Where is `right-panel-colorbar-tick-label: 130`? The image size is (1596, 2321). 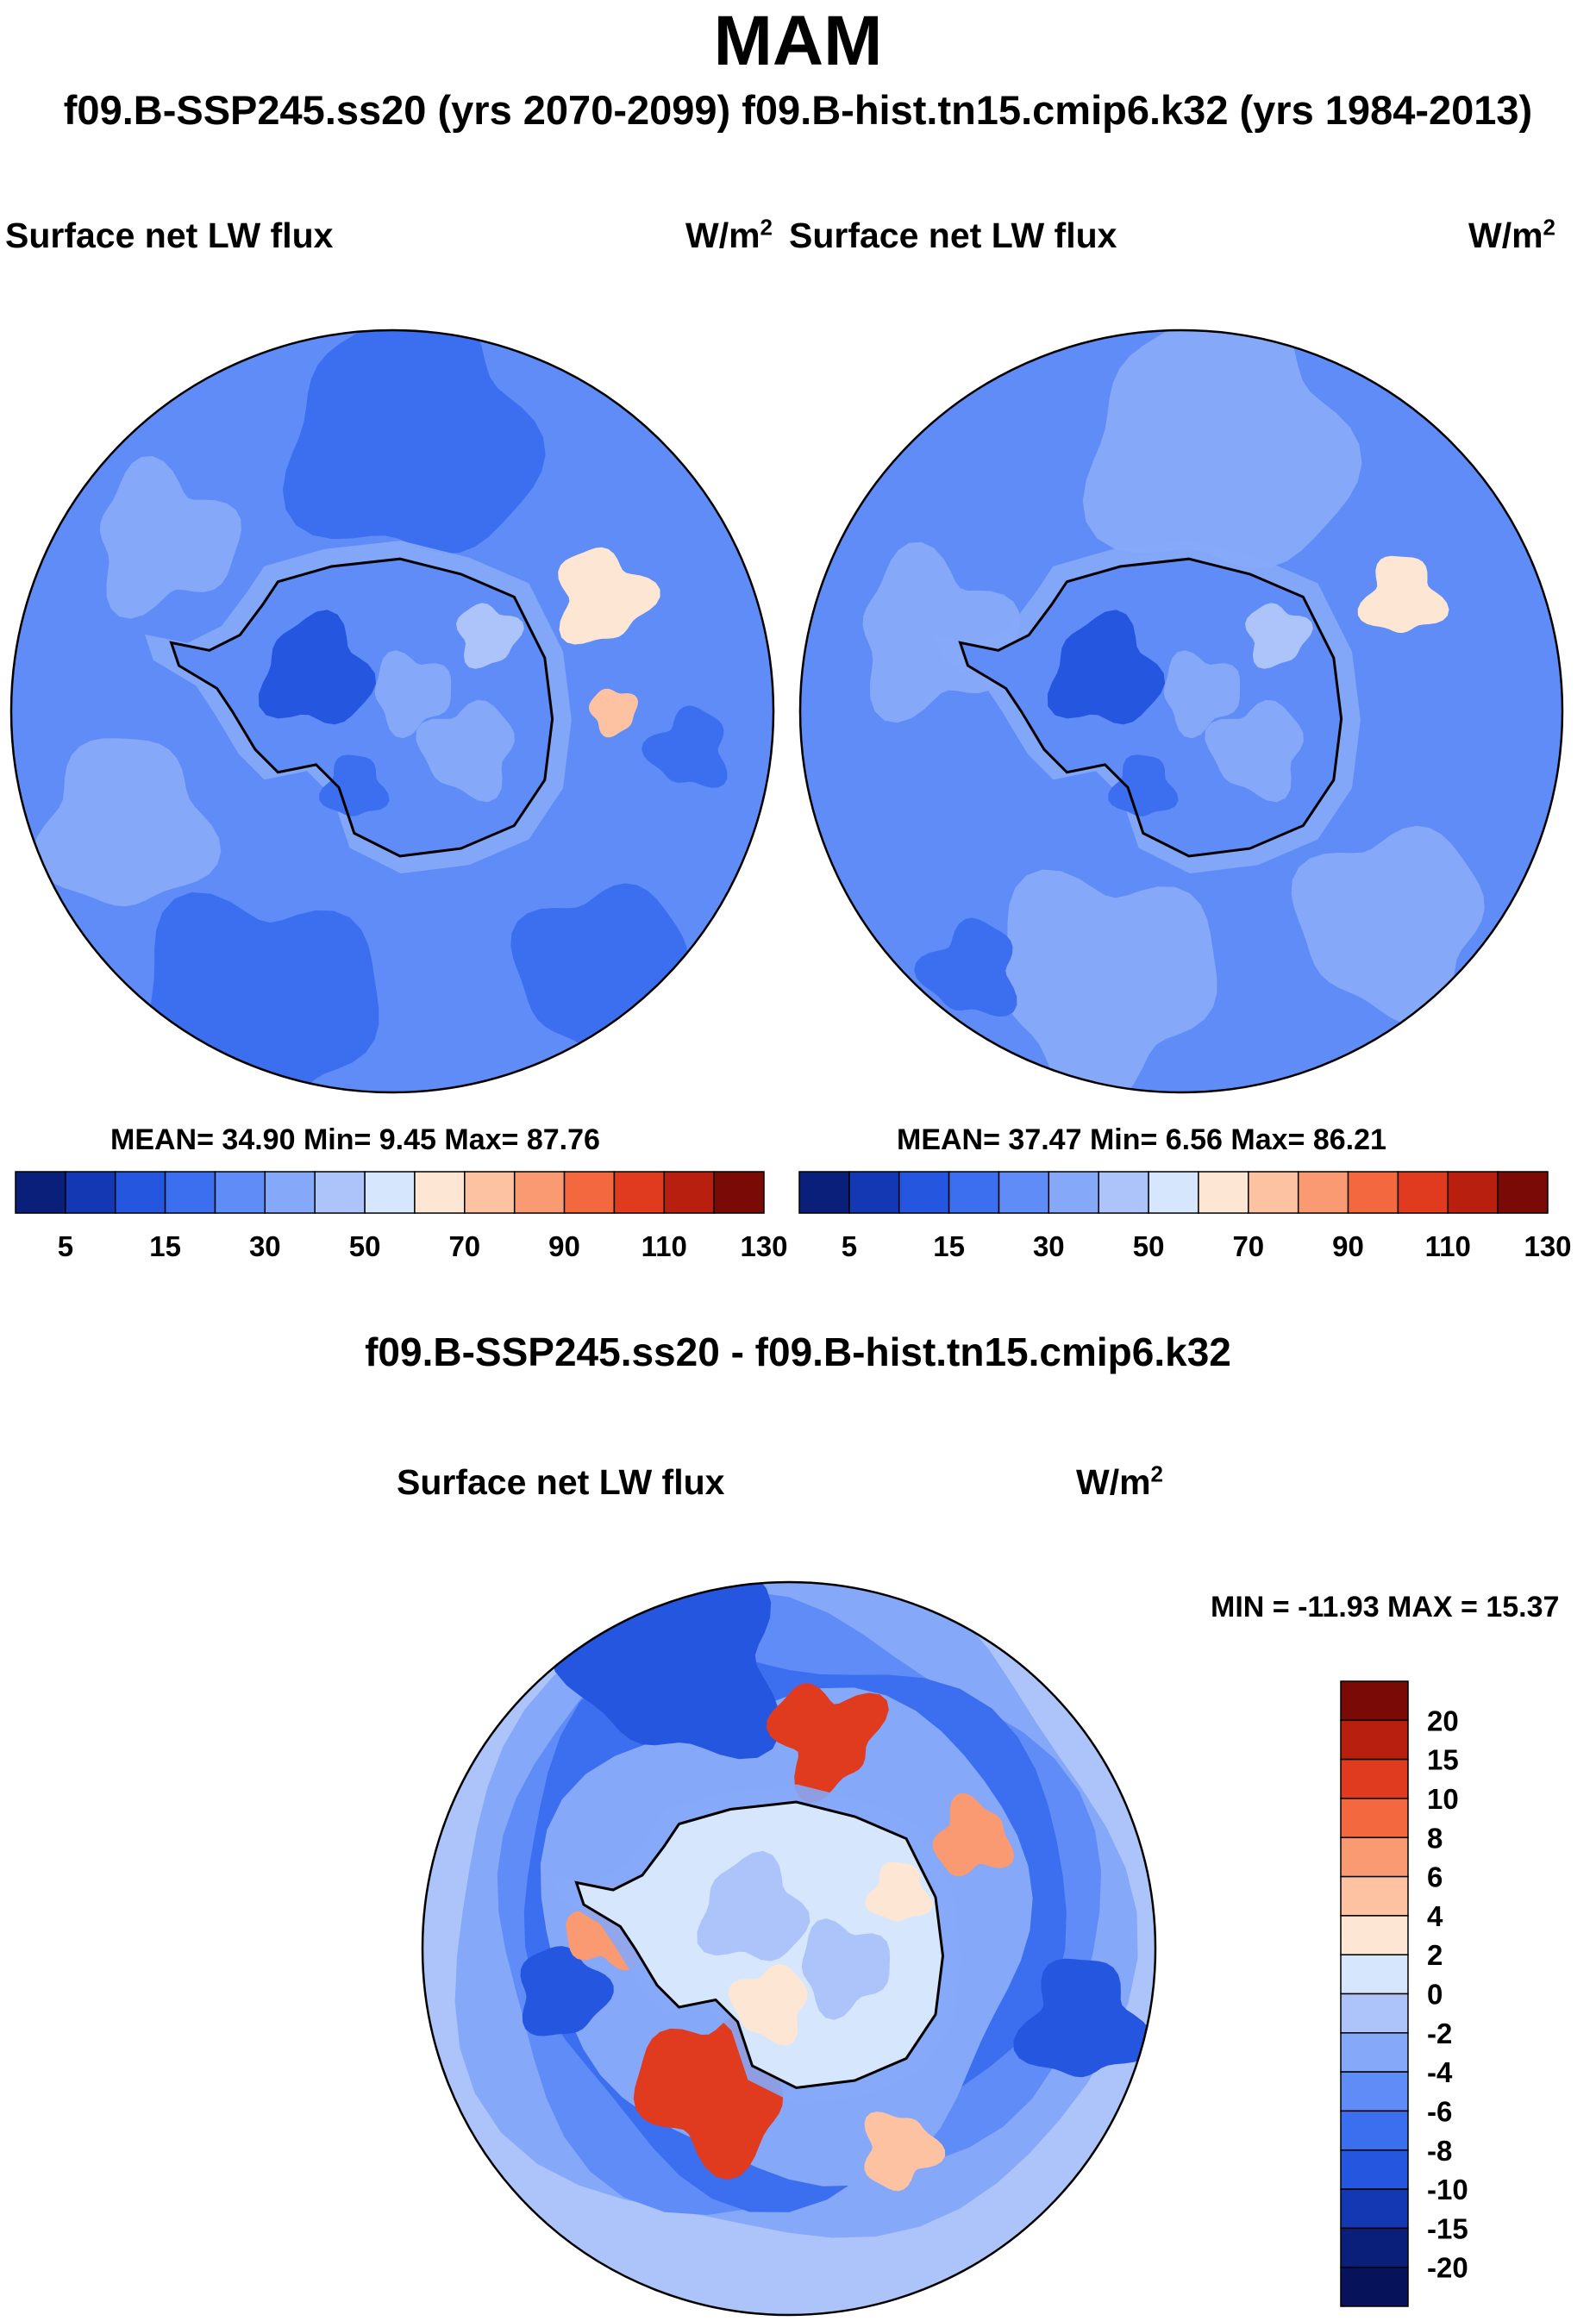 right-panel-colorbar-tick-label: 130 is located at coordinates (1547, 1246).